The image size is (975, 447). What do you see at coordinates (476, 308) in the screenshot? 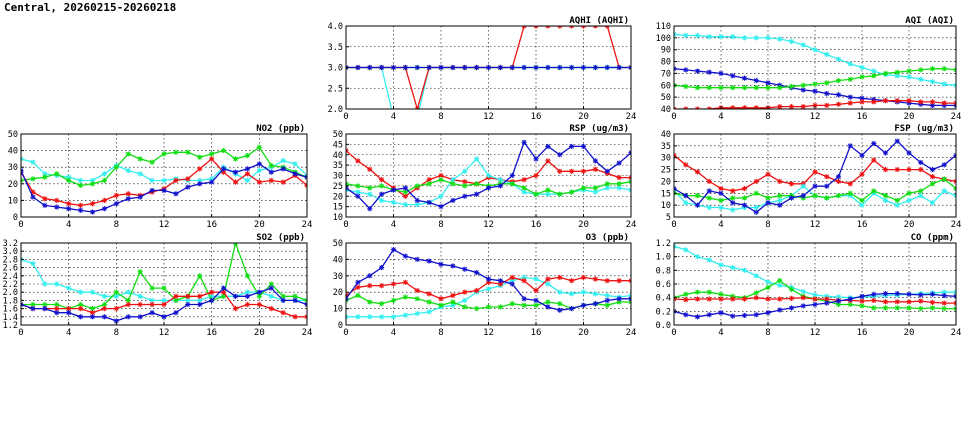
I see `o3-green-marker` at bounding box center [476, 308].